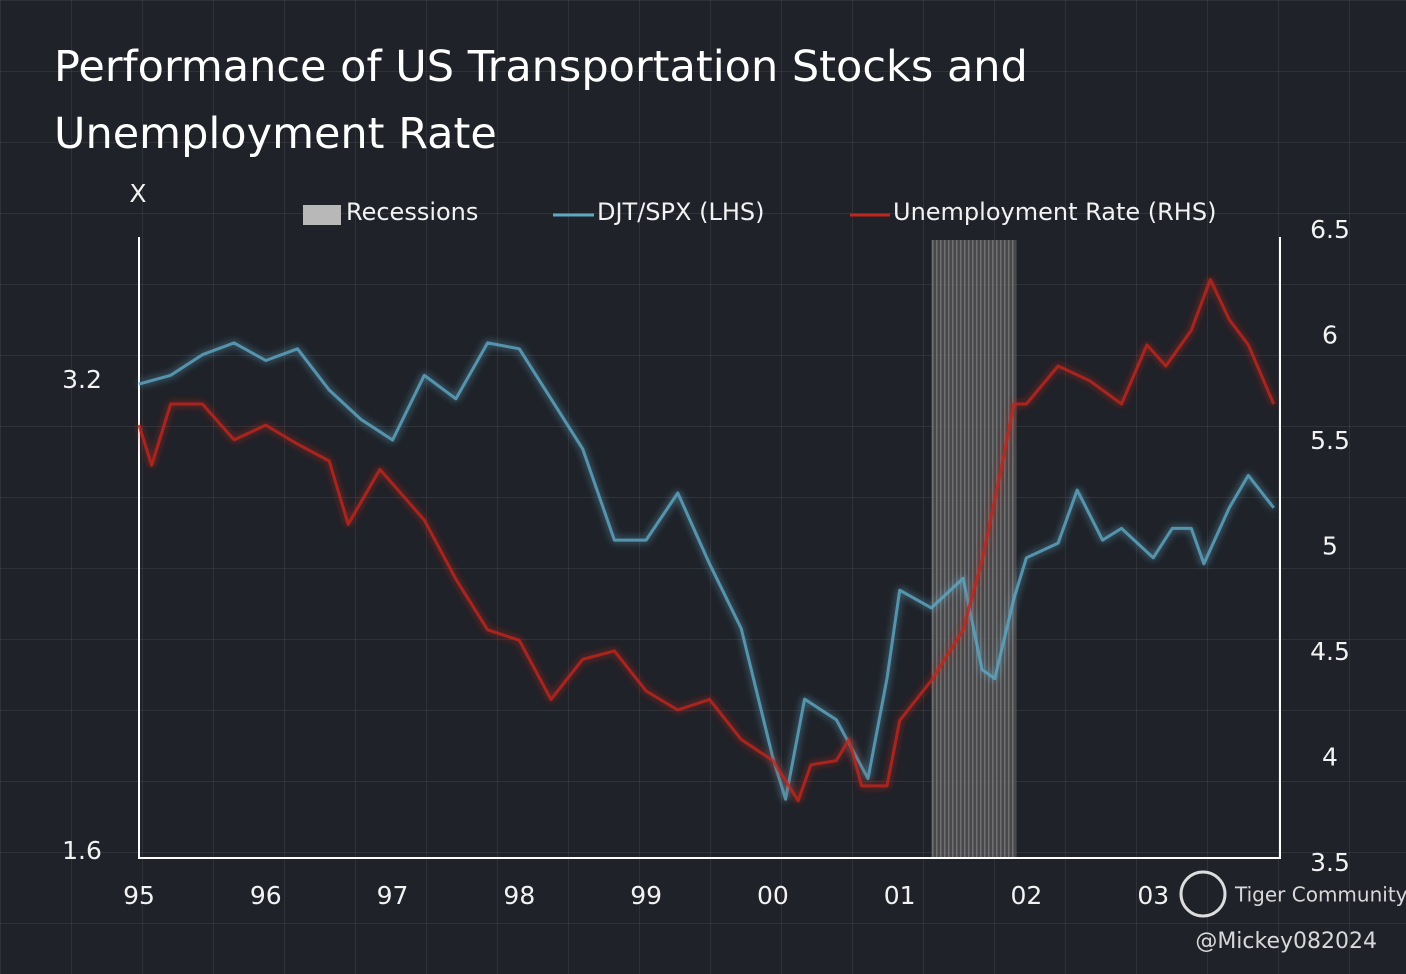  What do you see at coordinates (393, 895) in the screenshot?
I see `x-tick-label: 97` at bounding box center [393, 895].